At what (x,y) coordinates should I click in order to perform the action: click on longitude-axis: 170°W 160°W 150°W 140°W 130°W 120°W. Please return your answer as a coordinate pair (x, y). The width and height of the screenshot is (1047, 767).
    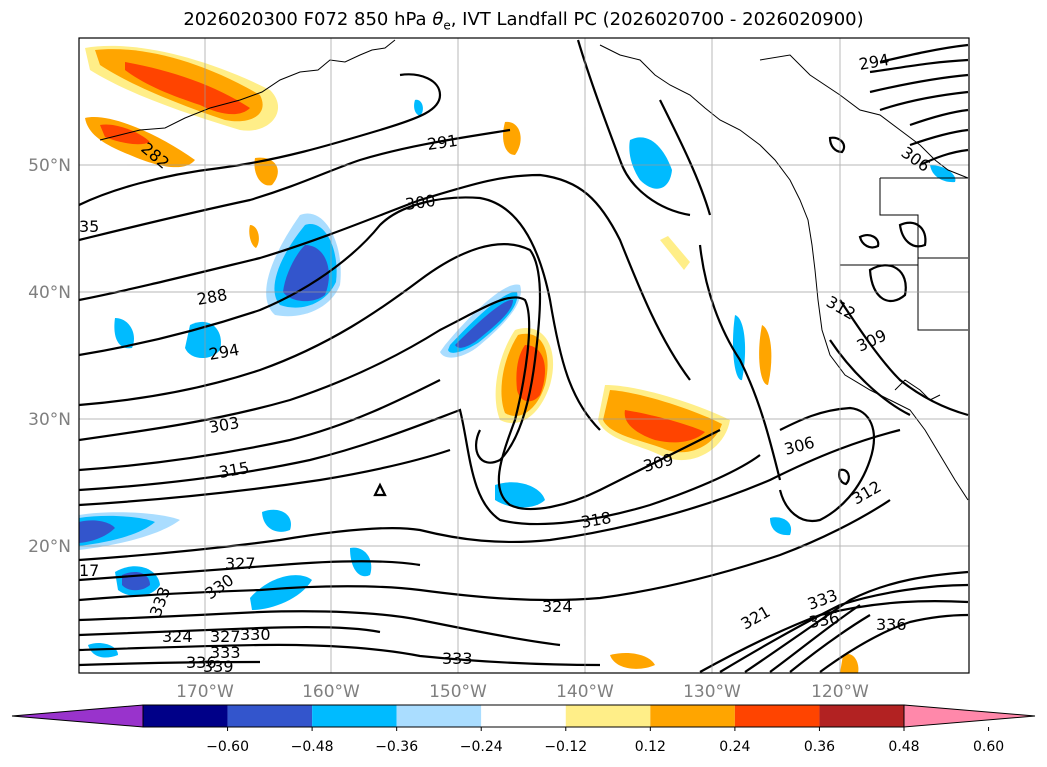
    Looking at the image, I should click on (522, 692).